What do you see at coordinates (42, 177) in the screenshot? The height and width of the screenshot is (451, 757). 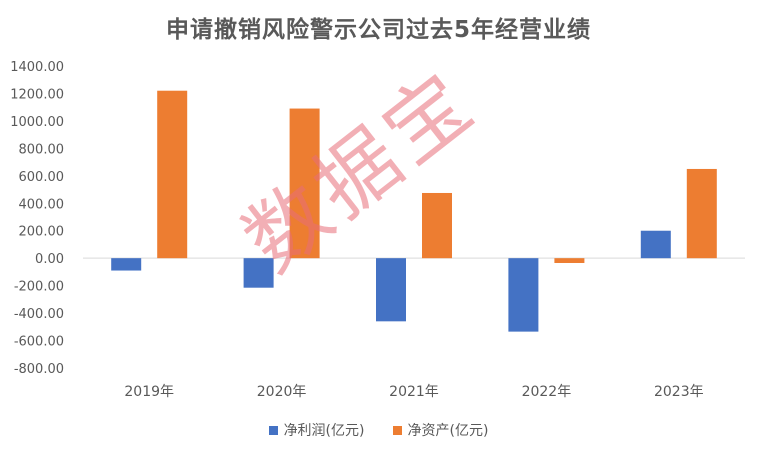 I see `y-tick-label: 600.00` at bounding box center [42, 177].